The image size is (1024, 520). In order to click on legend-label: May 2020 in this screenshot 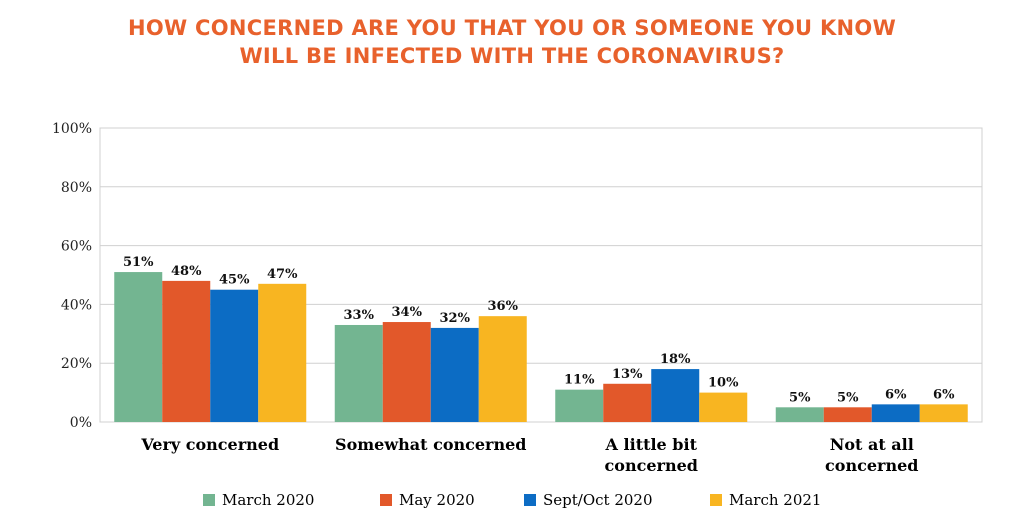, I will do `click(437, 500)`.